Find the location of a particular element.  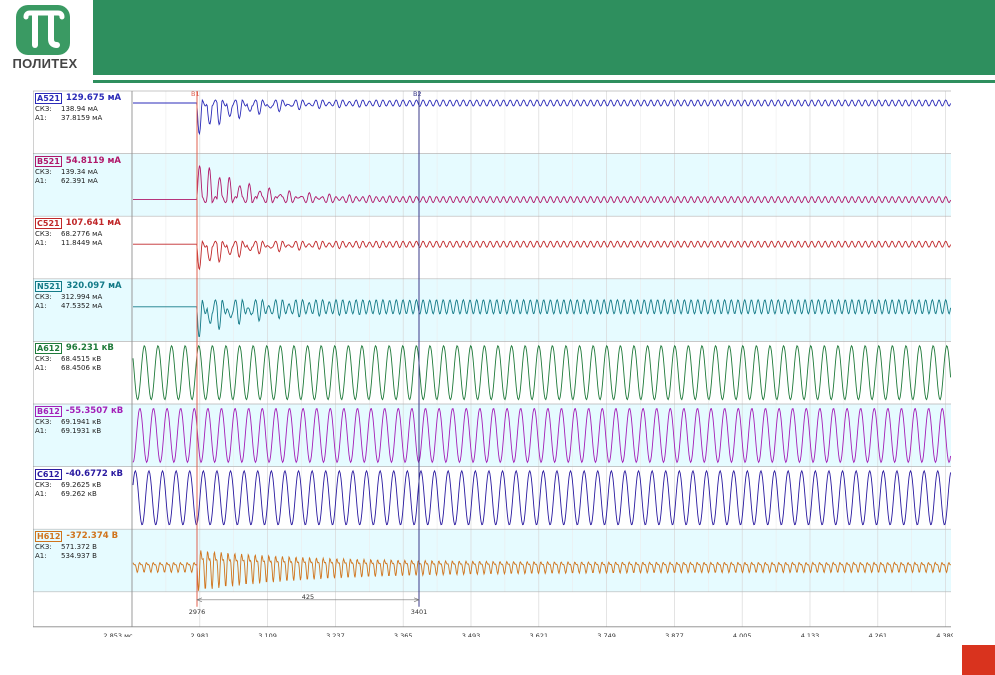

rms-value: 139.34 мА is located at coordinates (79, 171).